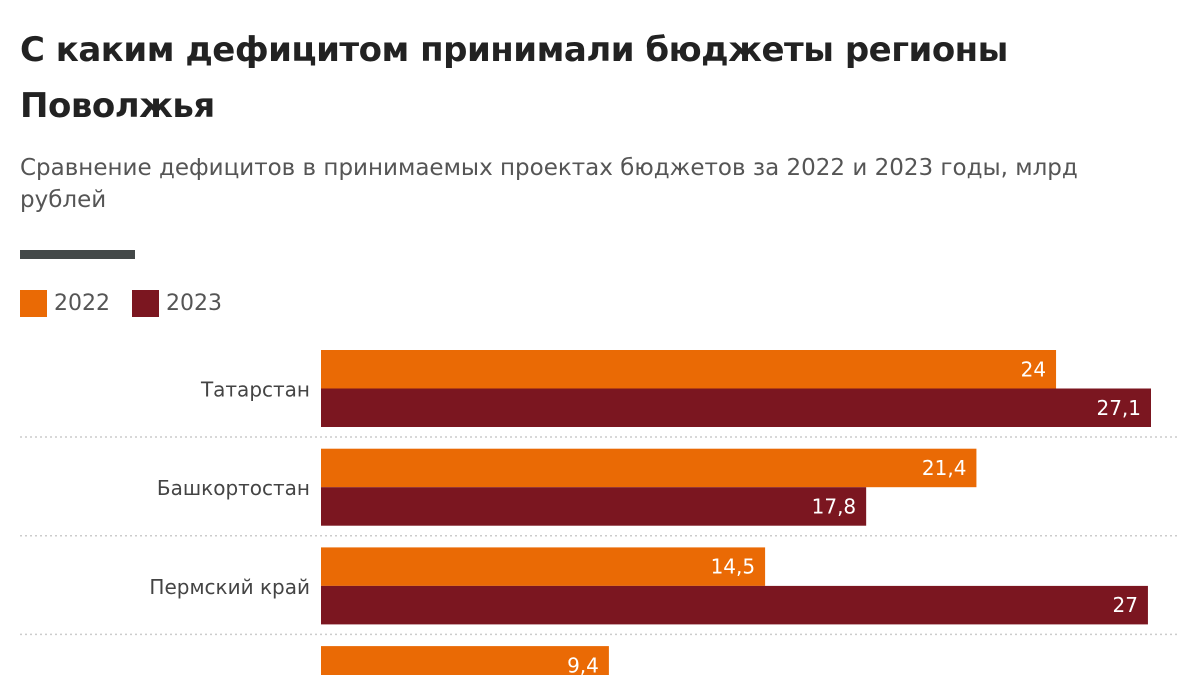 Image resolution: width=1200 pixels, height=675 pixels. Describe the element at coordinates (233, 488) in the screenshot. I see `category-label: Башкортостан` at that location.